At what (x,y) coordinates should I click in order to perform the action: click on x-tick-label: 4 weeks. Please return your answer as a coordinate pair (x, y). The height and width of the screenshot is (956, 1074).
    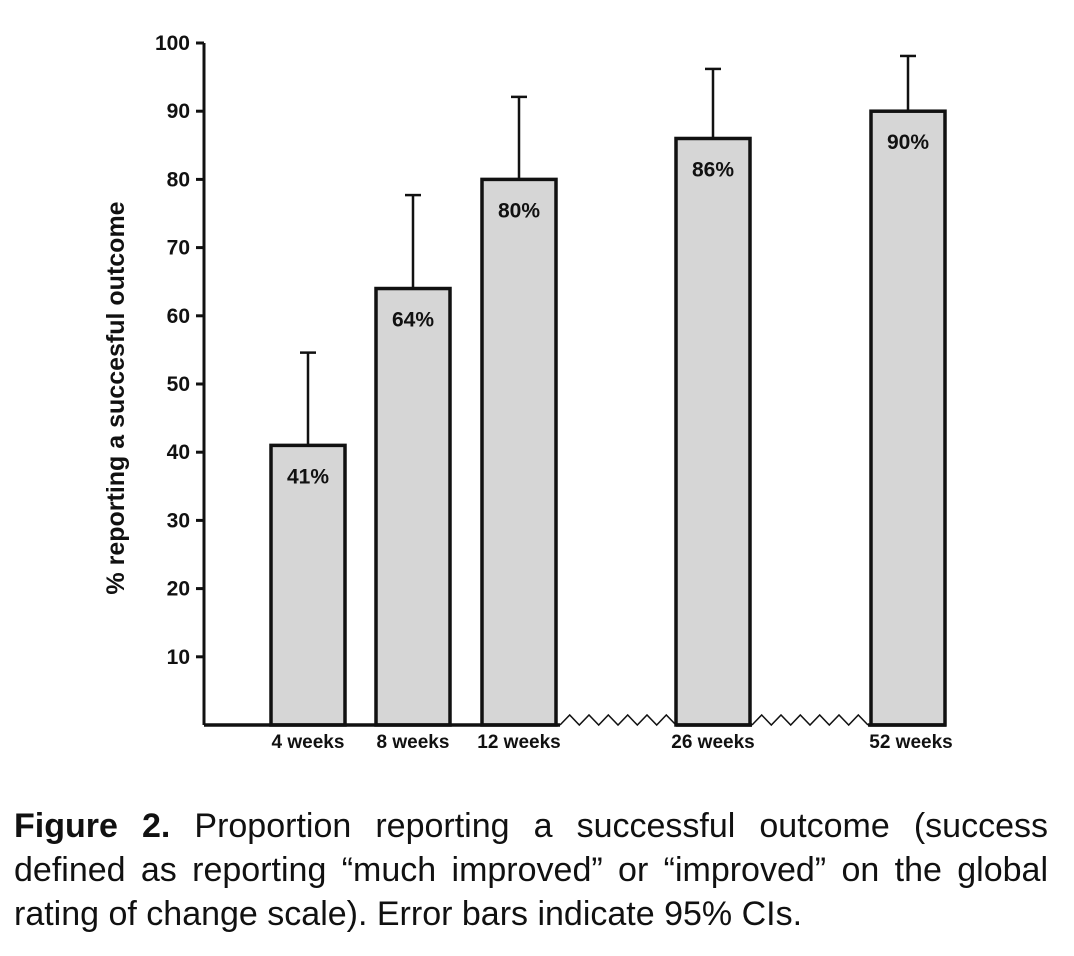
    Looking at the image, I should click on (308, 742).